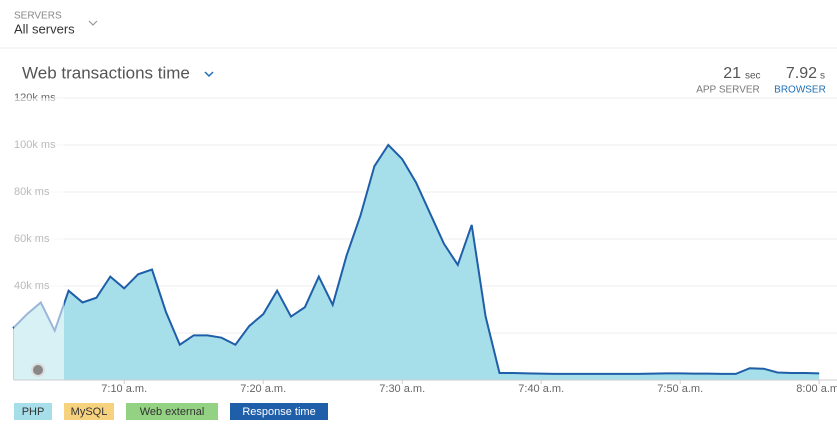 The image size is (837, 442). I want to click on summary-unit: sec, so click(753, 76).